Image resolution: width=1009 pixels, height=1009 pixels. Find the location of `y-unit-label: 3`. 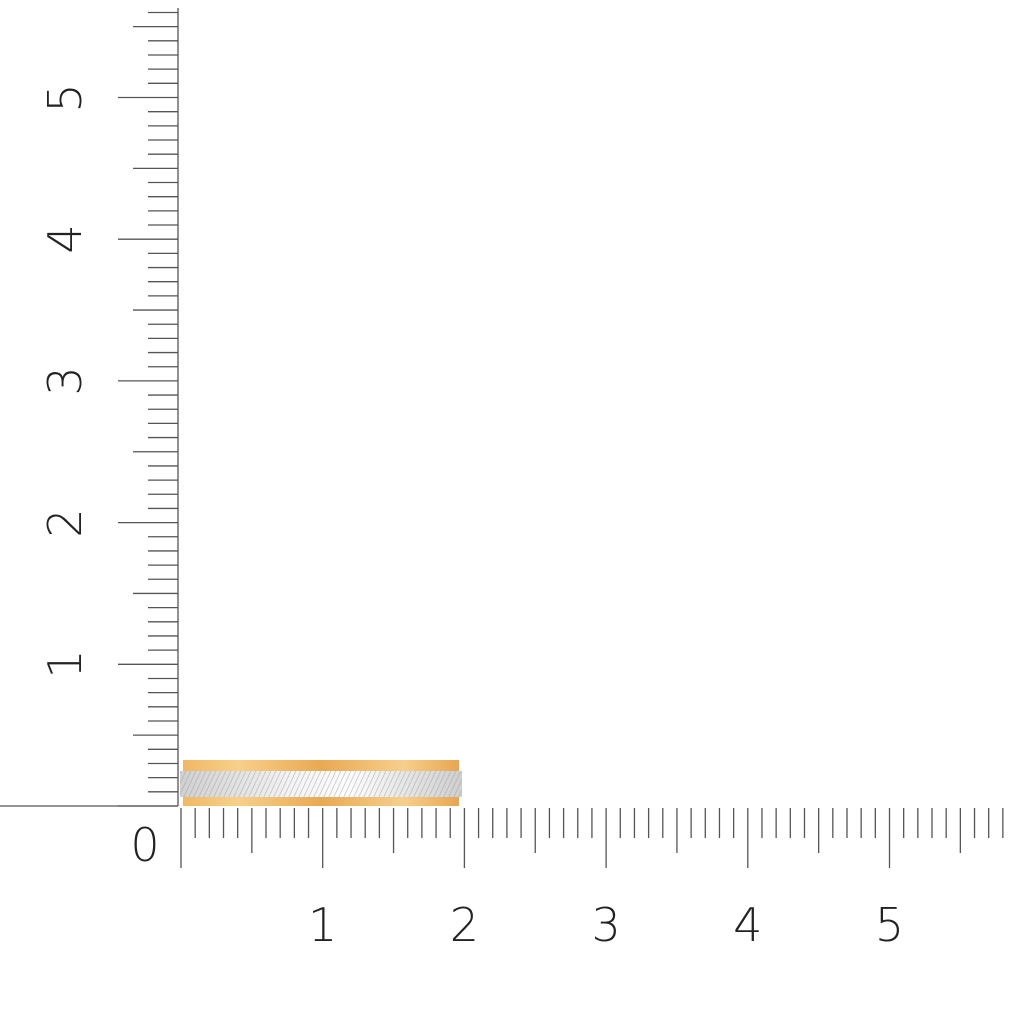

y-unit-label: 3 is located at coordinates (65, 381).